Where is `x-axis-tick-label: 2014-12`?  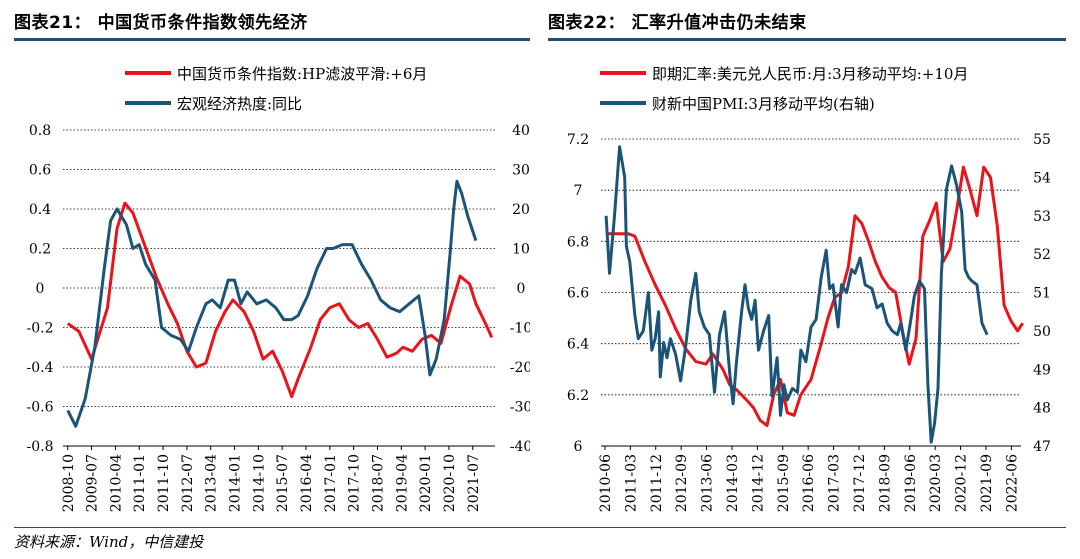
x-axis-tick-label: 2014-12 is located at coordinates (758, 483).